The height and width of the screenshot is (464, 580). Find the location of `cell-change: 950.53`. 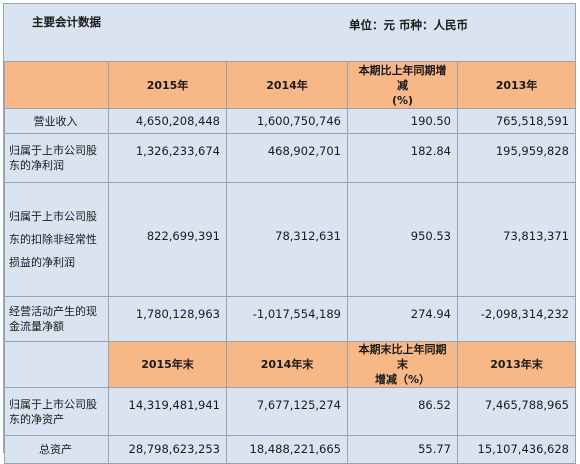

cell-change: 950.53 is located at coordinates (402, 239).